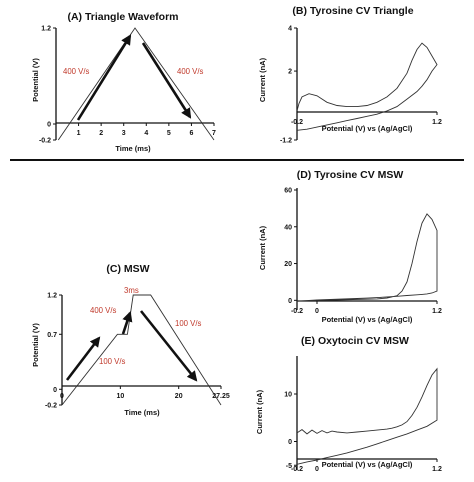 The image size is (474, 482). What do you see at coordinates (166, 80) in the screenshot?
I see `panel-a-arrow-down` at bounding box center [166, 80].